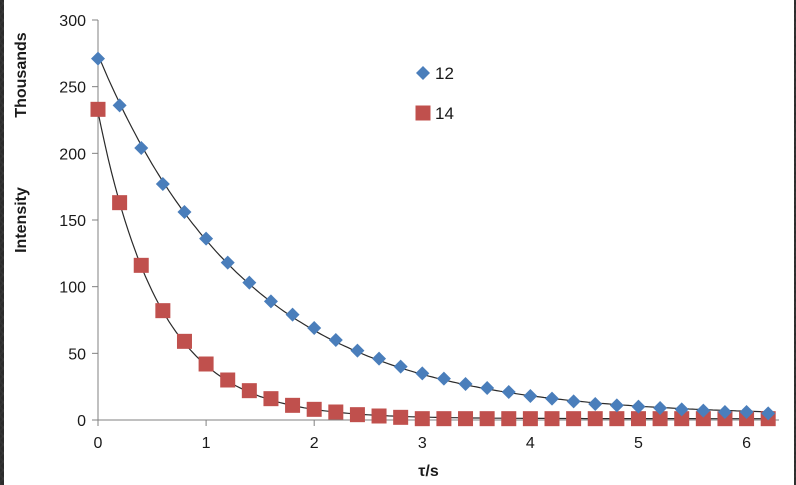  Describe the element at coordinates (638, 443) in the screenshot. I see `x-tick-label: 5` at that location.